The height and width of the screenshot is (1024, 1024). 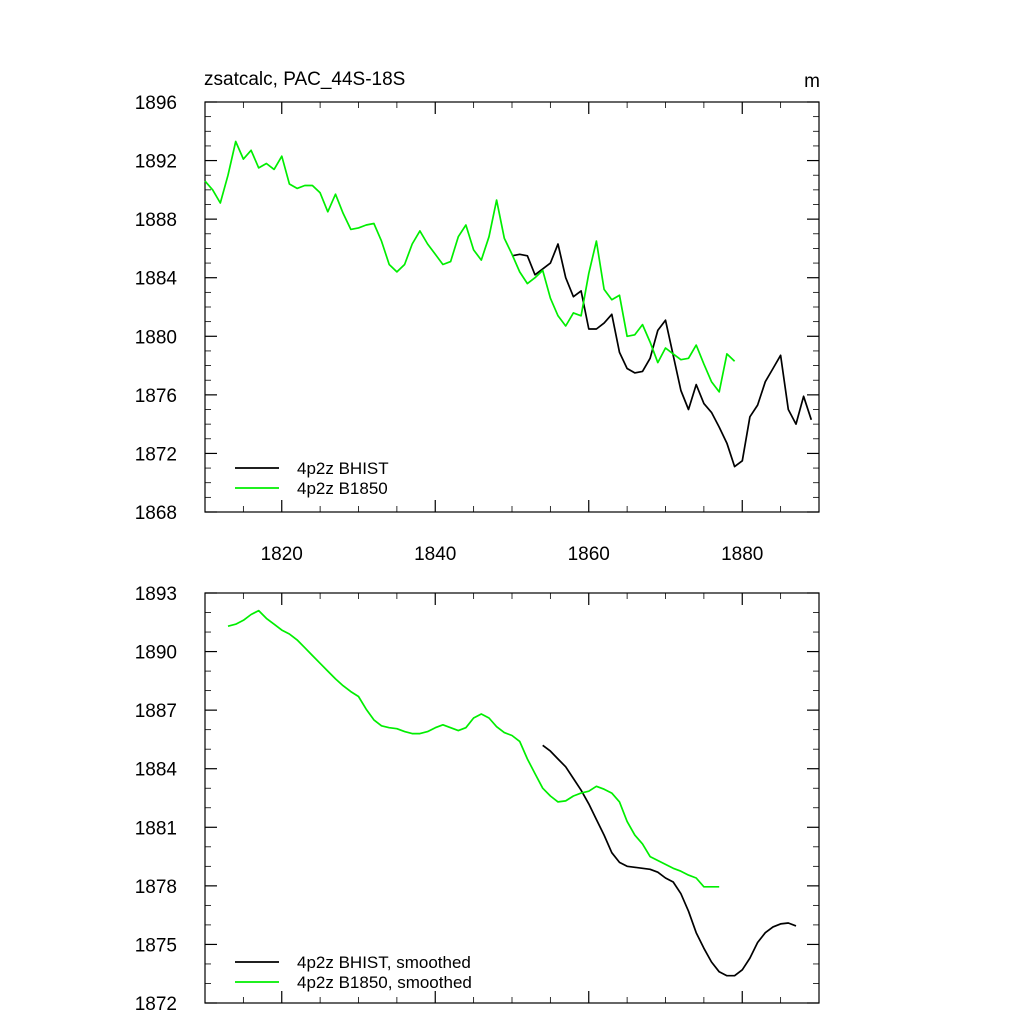 I want to click on y-tick-label: 1875, so click(x=156, y=945).